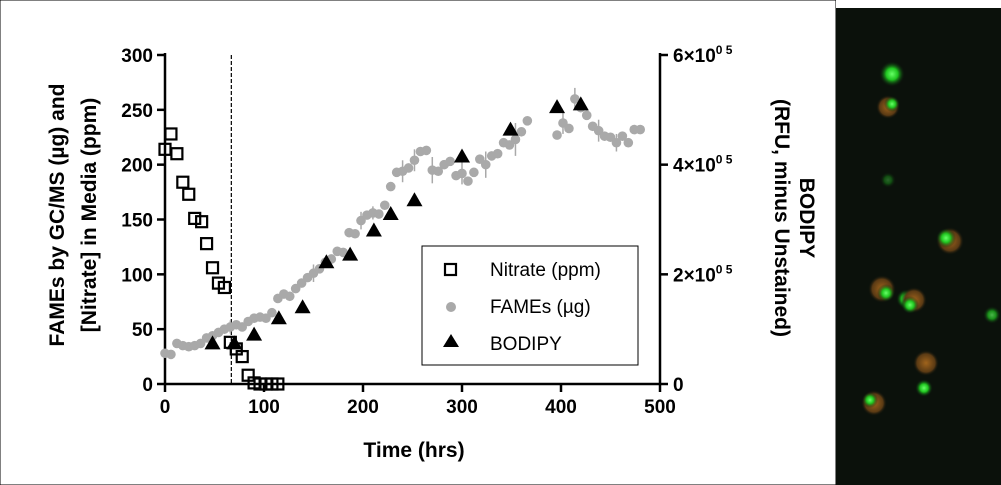  What do you see at coordinates (450, 269) in the screenshot?
I see `legend-open-square-marker` at bounding box center [450, 269].